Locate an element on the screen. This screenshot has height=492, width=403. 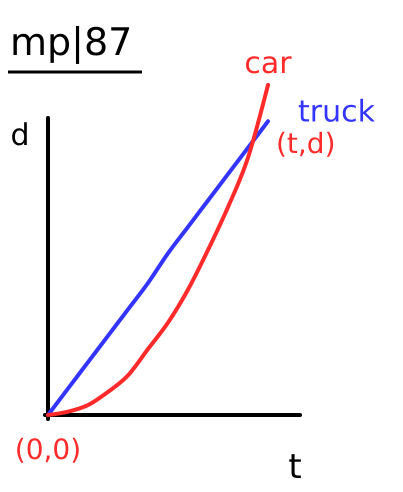
series-label: truck is located at coordinates (337, 112).